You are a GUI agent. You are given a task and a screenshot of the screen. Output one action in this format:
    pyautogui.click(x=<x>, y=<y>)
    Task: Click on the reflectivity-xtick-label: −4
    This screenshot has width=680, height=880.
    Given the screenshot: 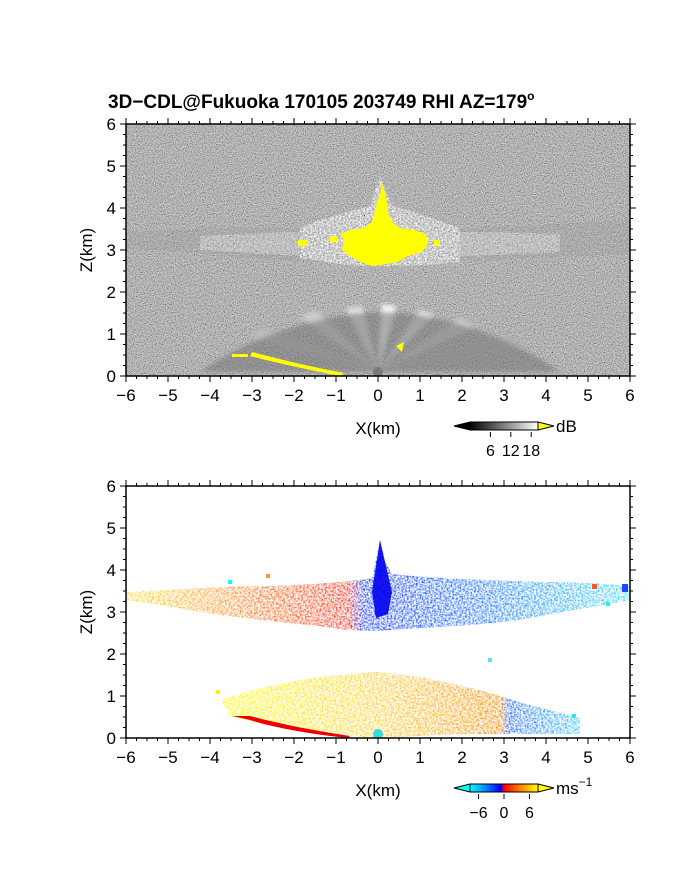 What is the action you would take?
    pyautogui.click(x=209, y=395)
    